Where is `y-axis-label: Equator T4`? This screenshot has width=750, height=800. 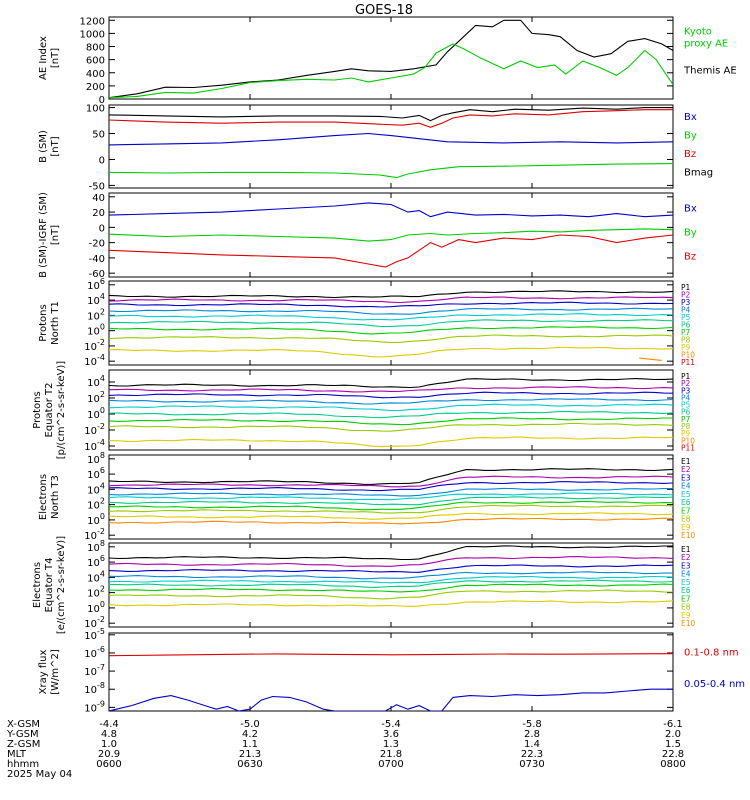 y-axis-label: Equator T4 is located at coordinates (49, 585).